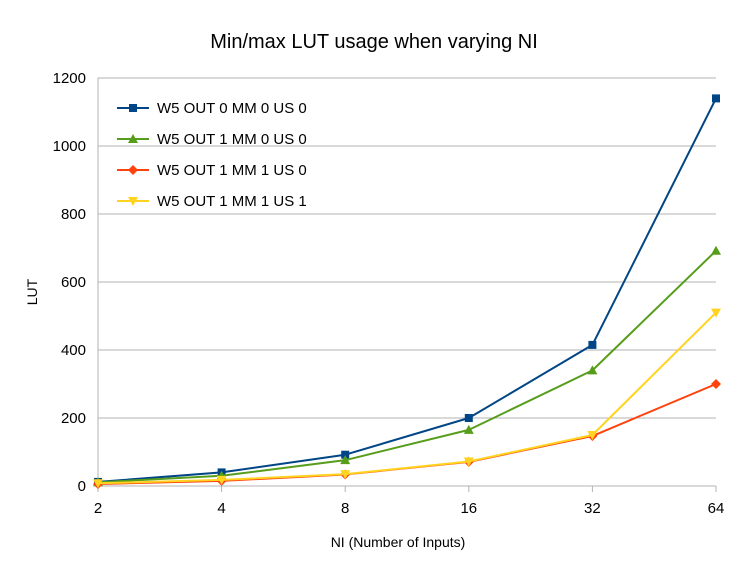 This screenshot has width=742, height=574. What do you see at coordinates (345, 508) in the screenshot?
I see `x-tick-label: 8` at bounding box center [345, 508].